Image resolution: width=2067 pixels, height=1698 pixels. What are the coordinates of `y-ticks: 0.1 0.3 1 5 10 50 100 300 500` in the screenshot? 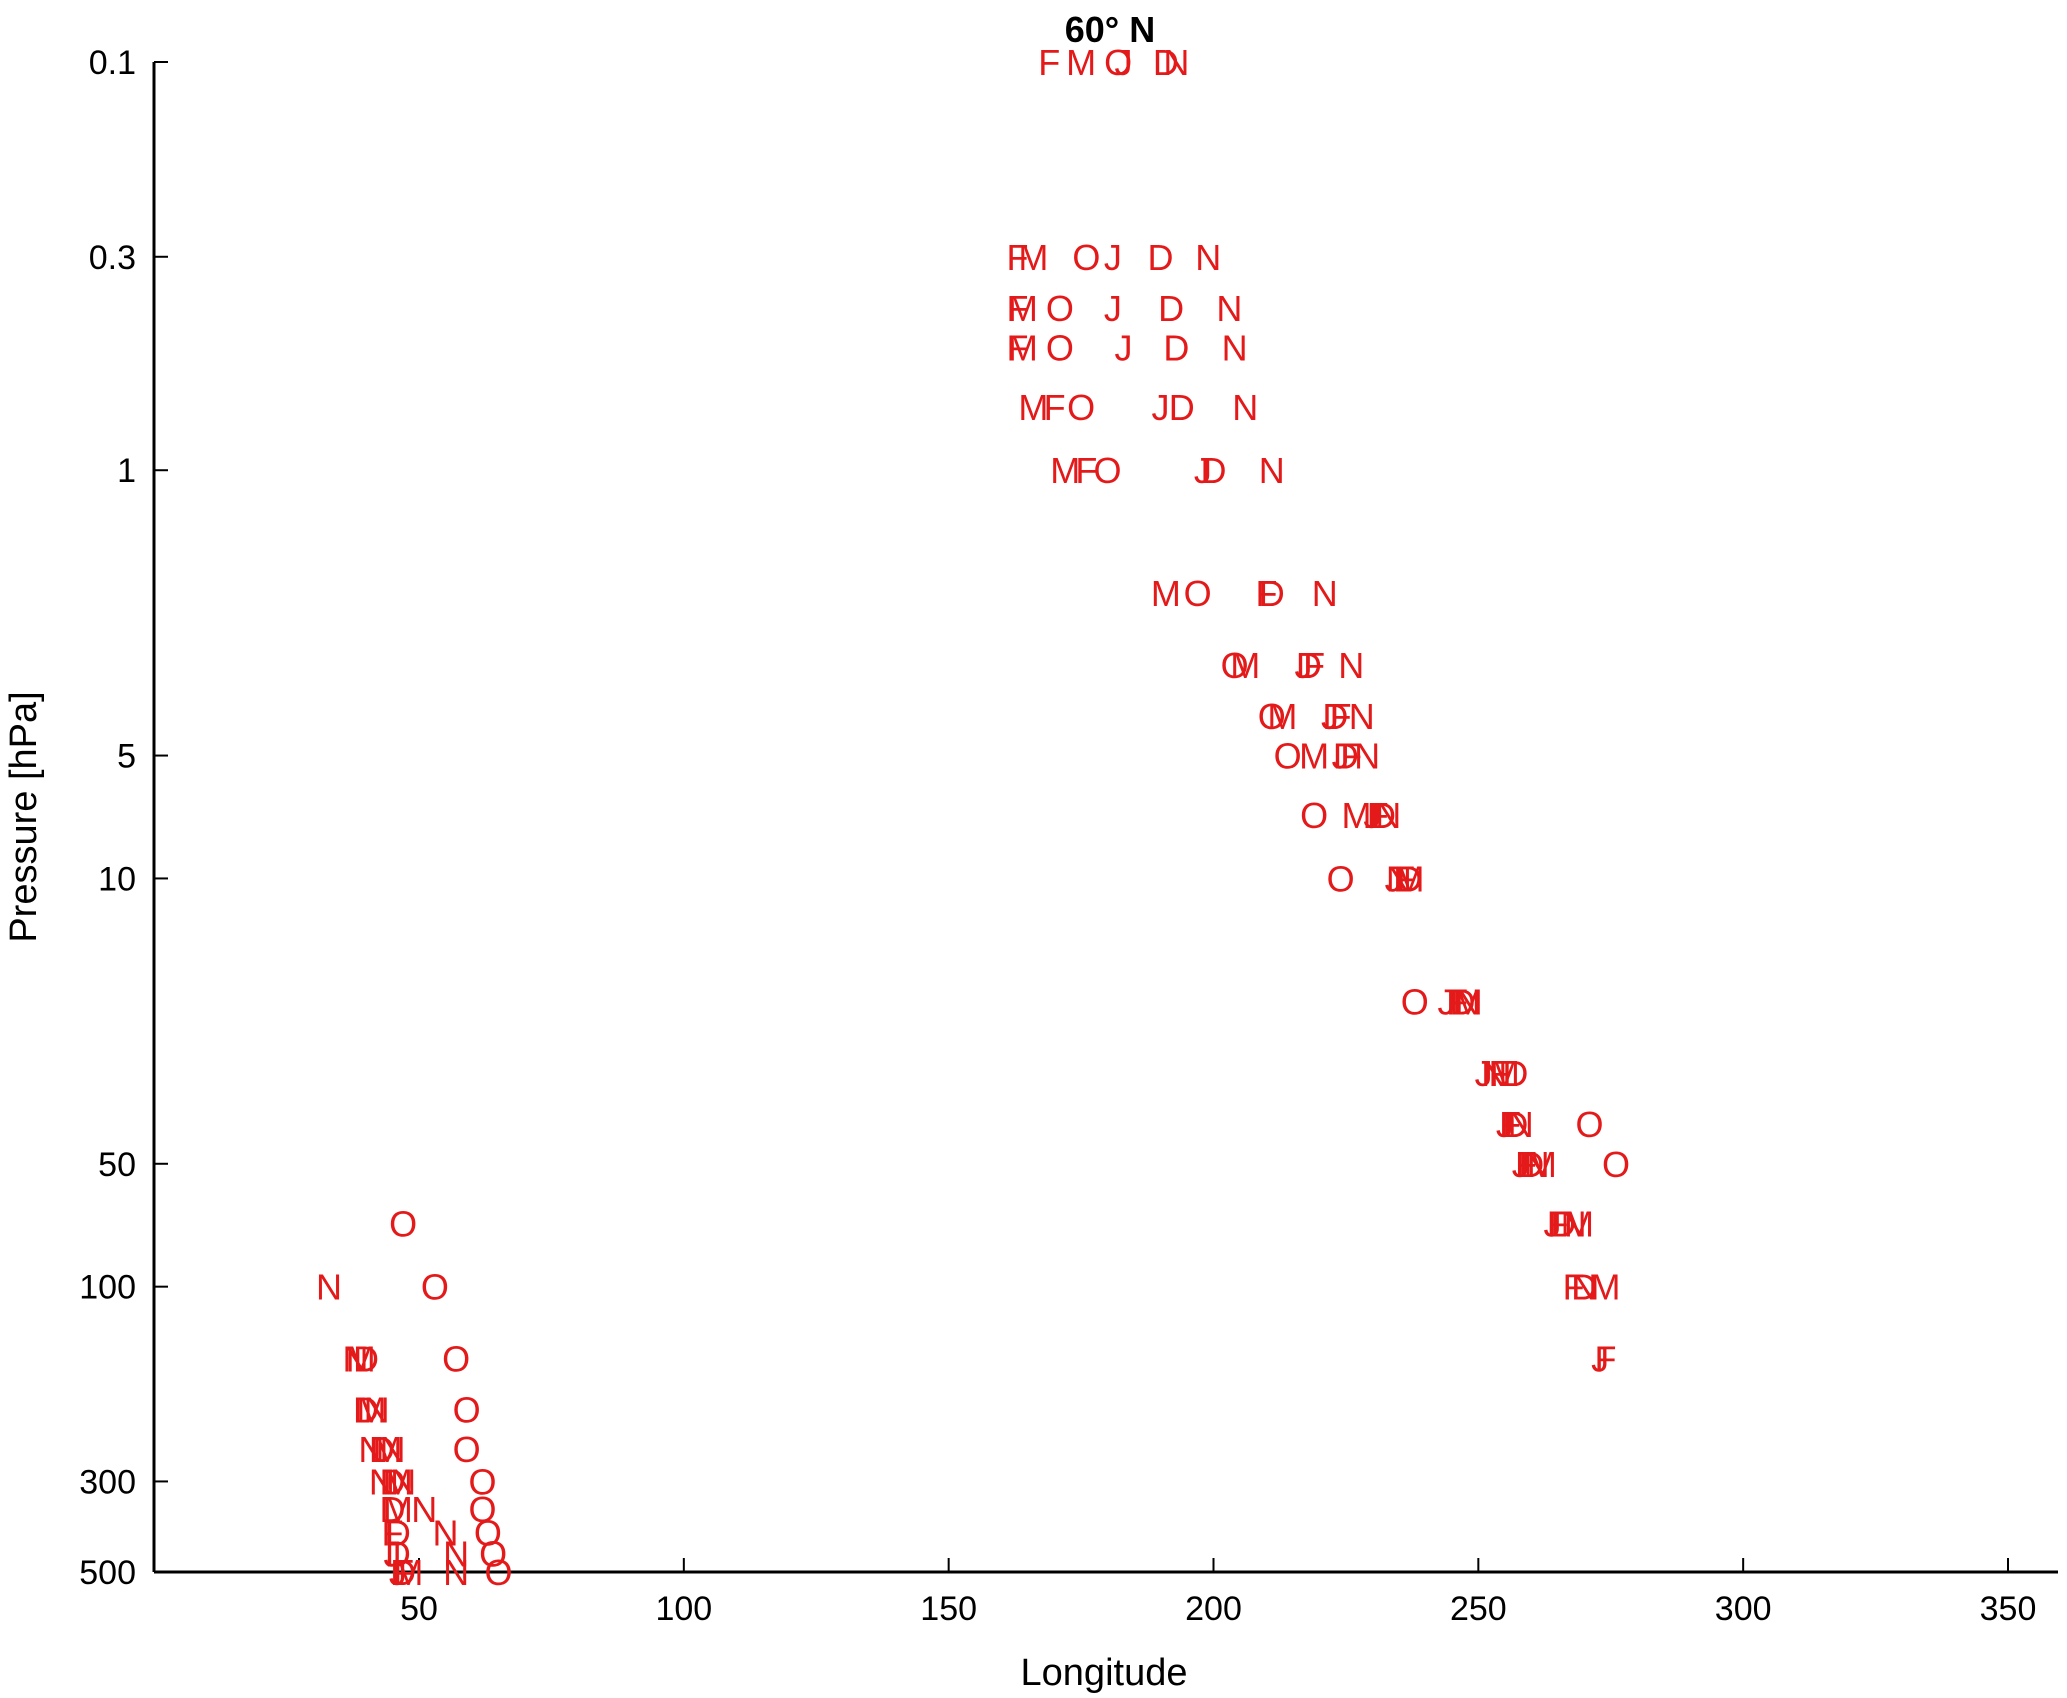 It's located at (123, 818).